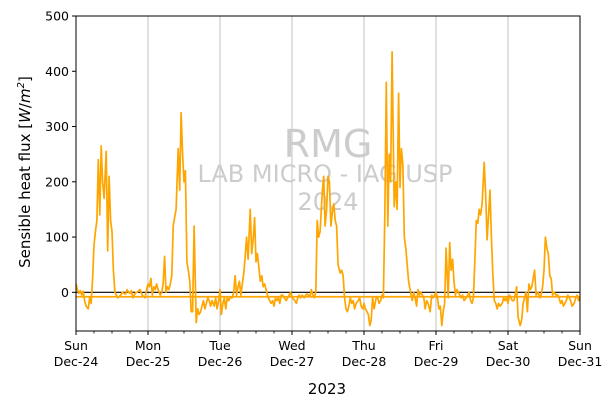 The width and height of the screenshot is (614, 408). Describe the element at coordinates (328, 144) in the screenshot. I see `watermark-line-1: RMG` at that location.